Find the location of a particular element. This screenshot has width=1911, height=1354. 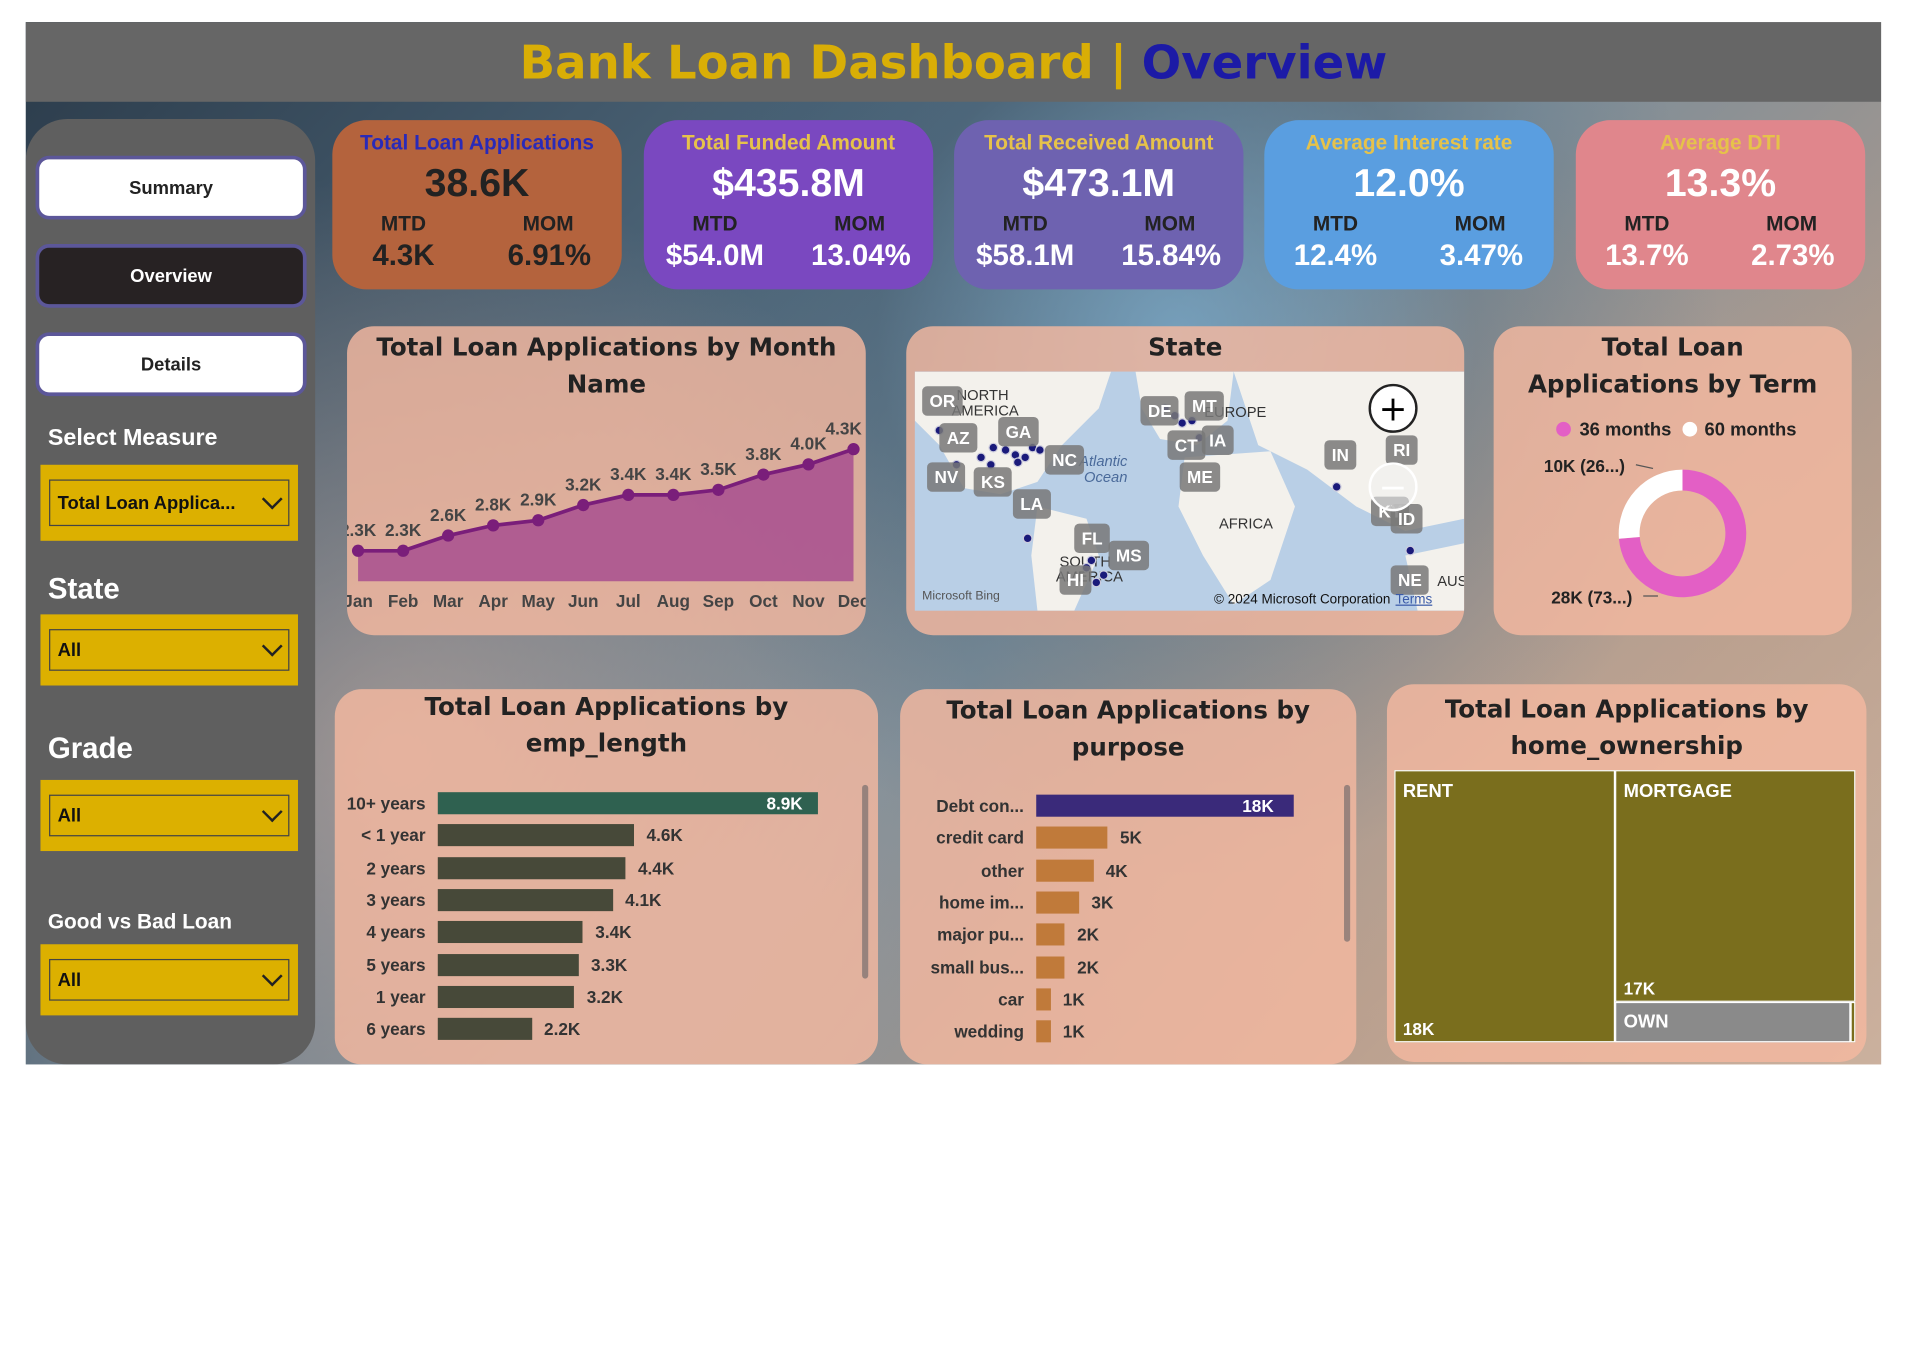

zoom-out-icon: − is located at coordinates (1393, 487).